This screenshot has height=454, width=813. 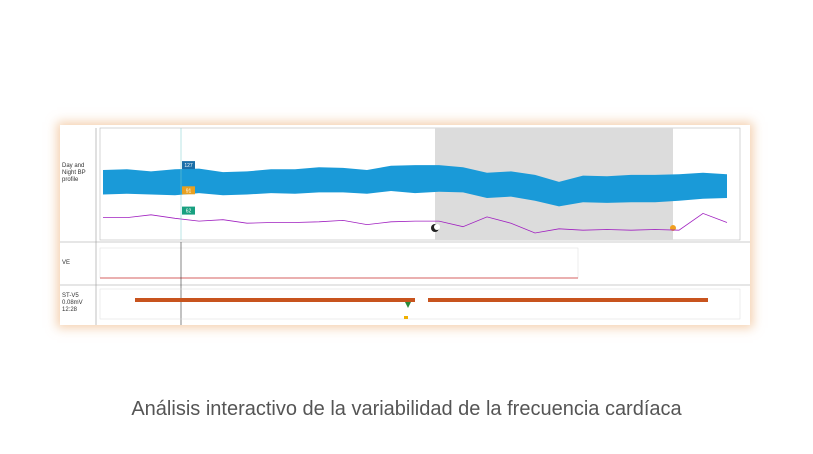 I want to click on value-marker-label: 127, so click(x=188, y=166).